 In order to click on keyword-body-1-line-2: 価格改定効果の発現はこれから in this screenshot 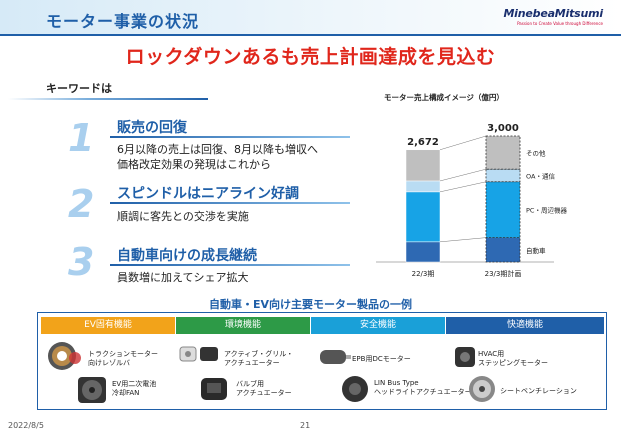, I will do `click(194, 164)`.